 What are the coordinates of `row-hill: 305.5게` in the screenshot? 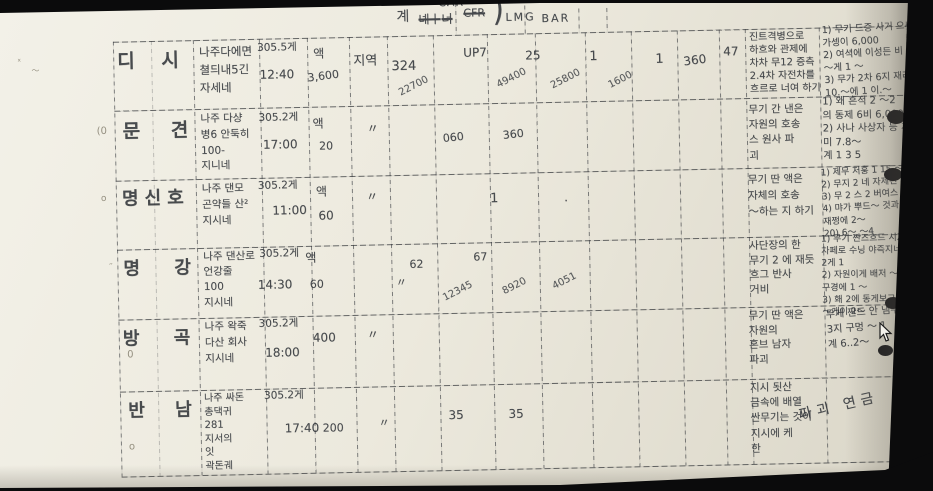 It's located at (276, 47).